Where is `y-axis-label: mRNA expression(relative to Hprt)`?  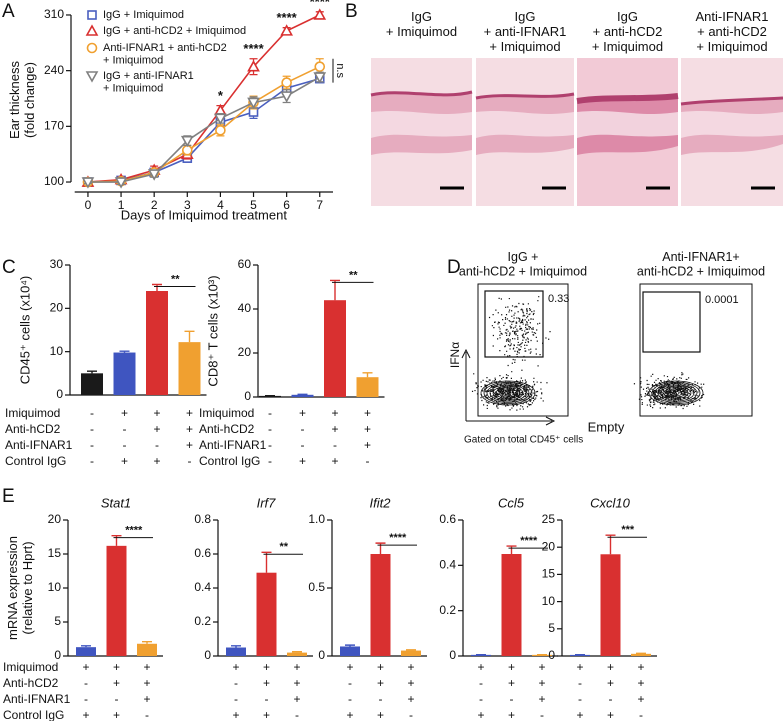
y-axis-label: mRNA expression(relative to Hprt) is located at coordinates (20, 588).